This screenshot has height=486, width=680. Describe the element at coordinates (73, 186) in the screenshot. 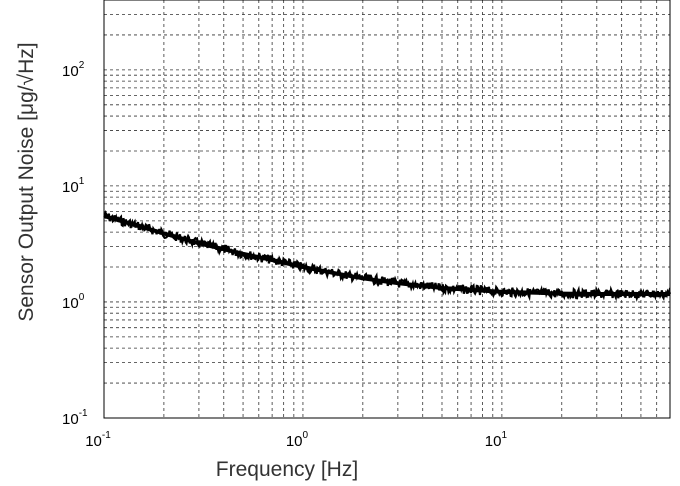

I see `y-tick-label: 10¹` at that location.